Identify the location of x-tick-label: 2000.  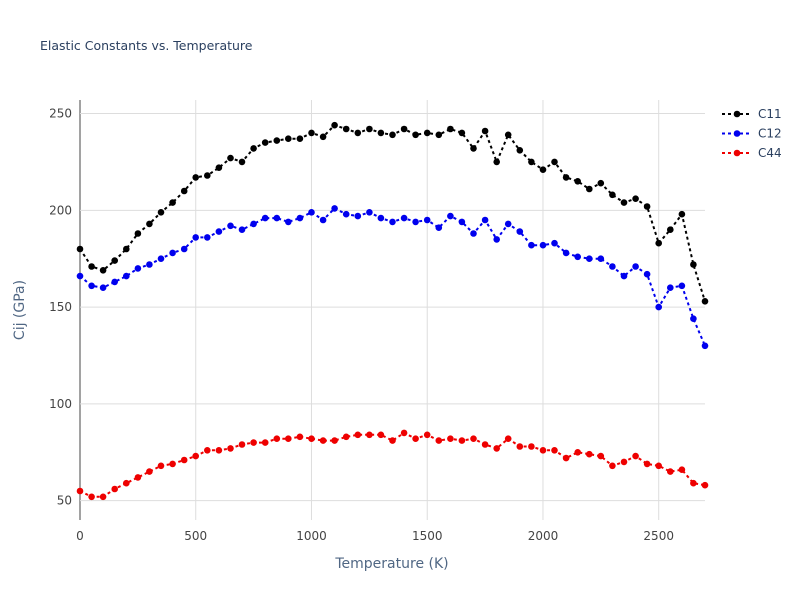
(543, 536).